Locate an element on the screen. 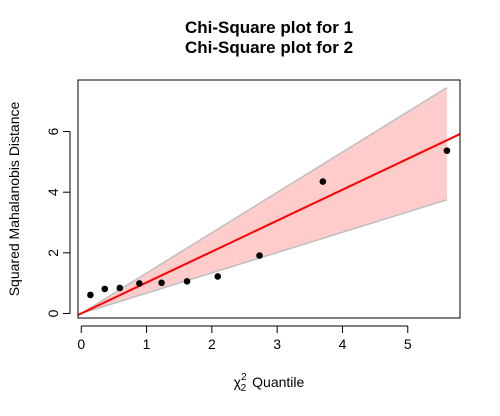 This screenshot has width=500, height=416. x-tick-label: 2 is located at coordinates (212, 344).